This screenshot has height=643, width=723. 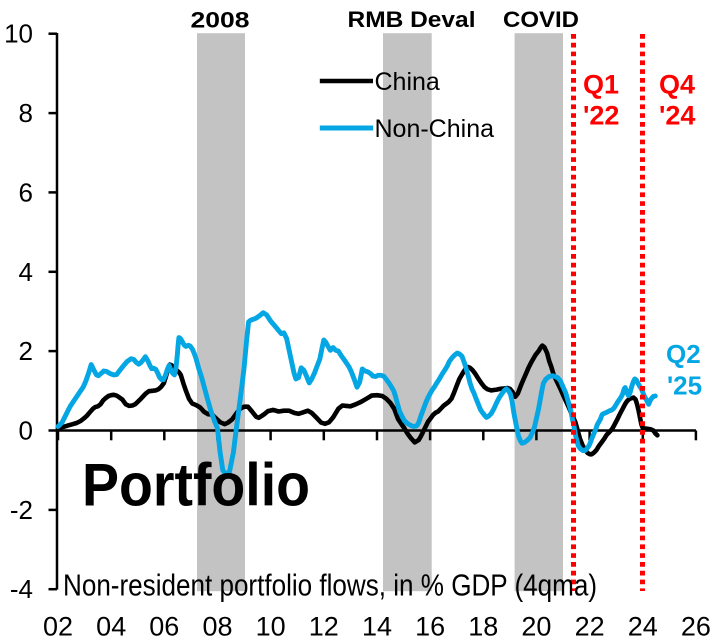 I want to click on svg-text: 14, so click(x=377, y=625).